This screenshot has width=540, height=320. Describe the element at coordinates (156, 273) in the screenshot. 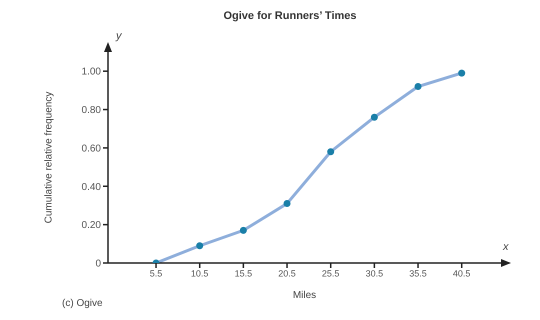

I see `x-tick-label: 5.5` at that location.